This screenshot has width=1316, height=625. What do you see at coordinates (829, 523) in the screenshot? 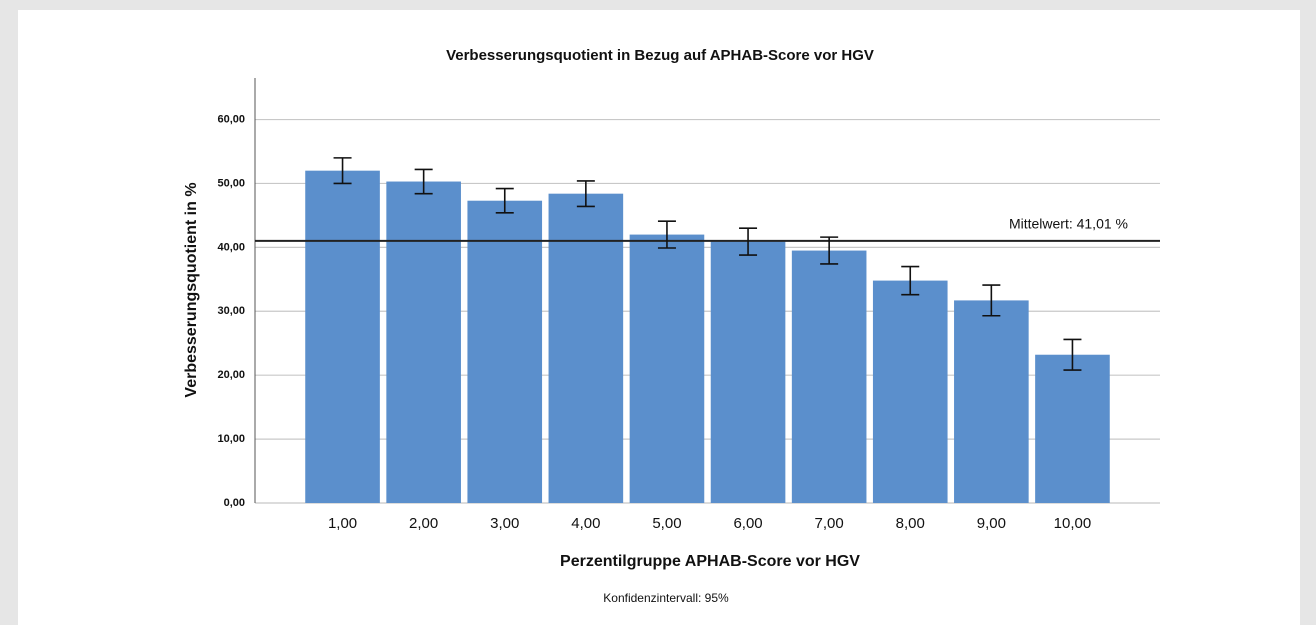
I see `x-tick-label: 7,00` at bounding box center [829, 523].